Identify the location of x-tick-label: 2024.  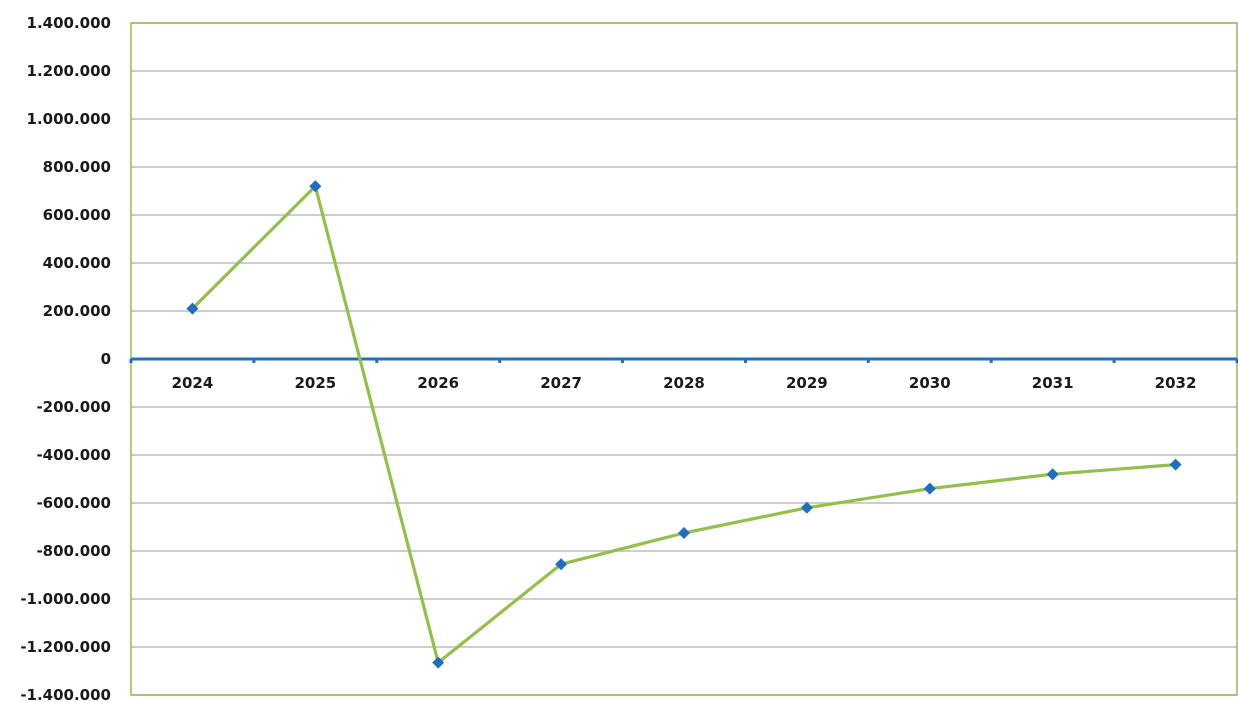
(193, 383).